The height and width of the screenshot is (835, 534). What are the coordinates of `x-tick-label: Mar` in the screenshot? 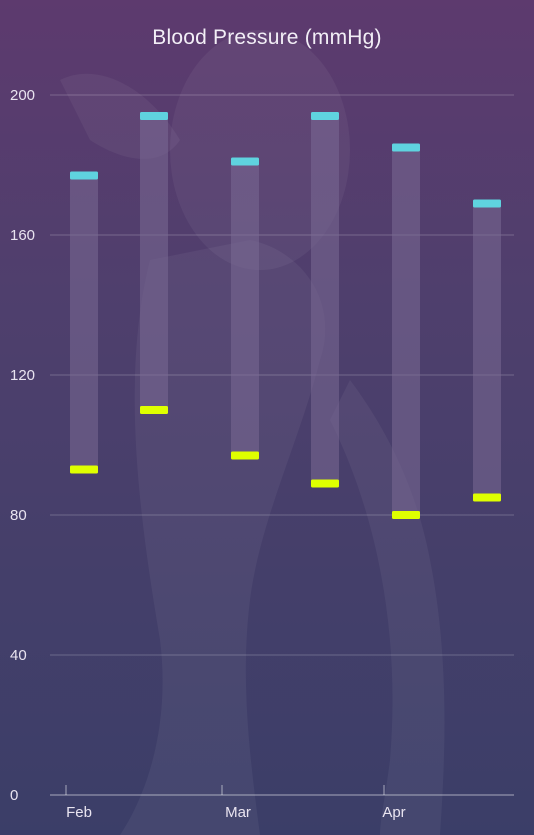 It's located at (238, 812).